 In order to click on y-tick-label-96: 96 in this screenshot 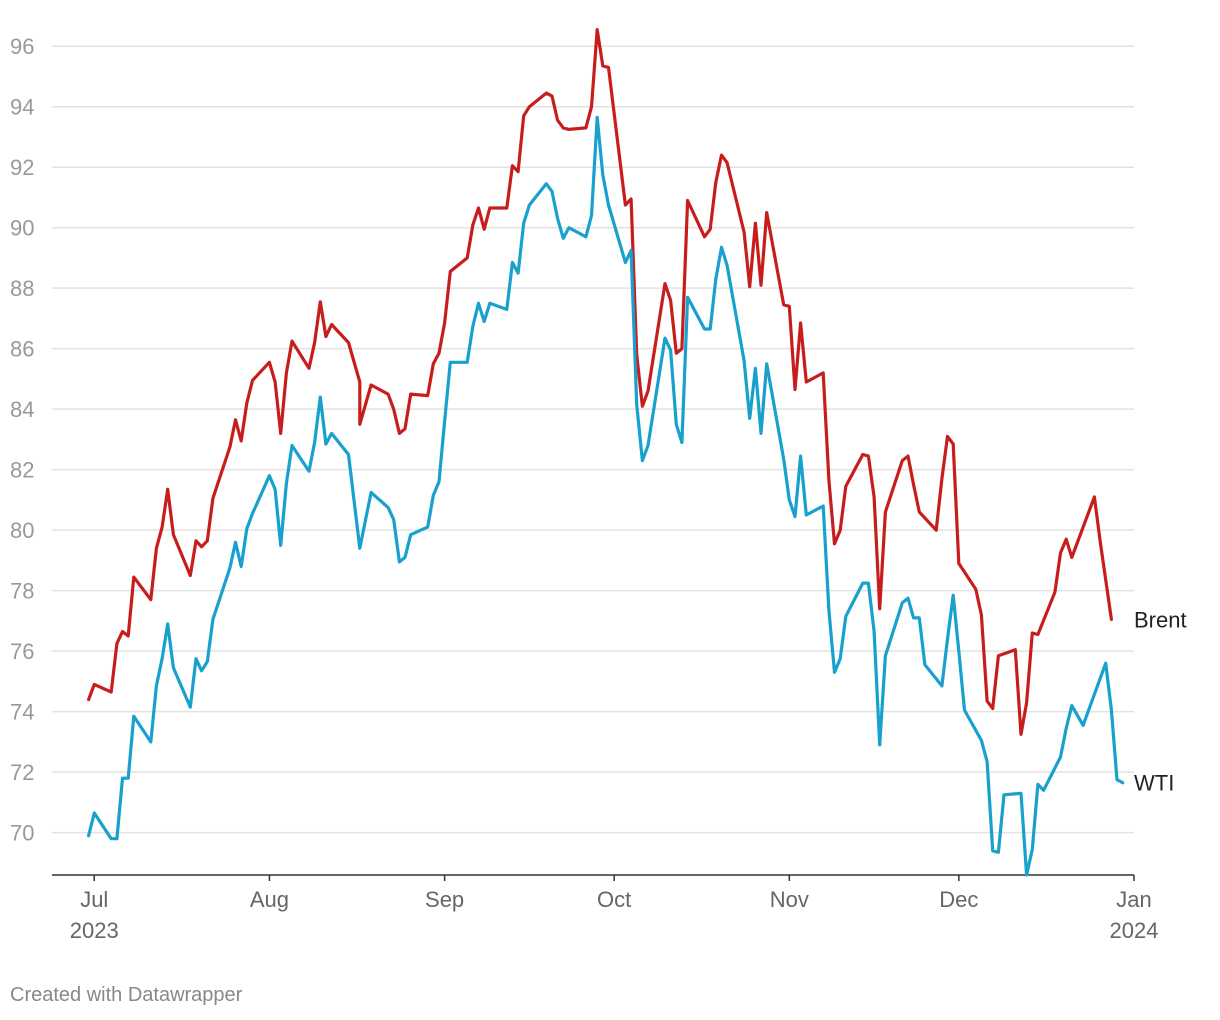, I will do `click(22, 46)`.